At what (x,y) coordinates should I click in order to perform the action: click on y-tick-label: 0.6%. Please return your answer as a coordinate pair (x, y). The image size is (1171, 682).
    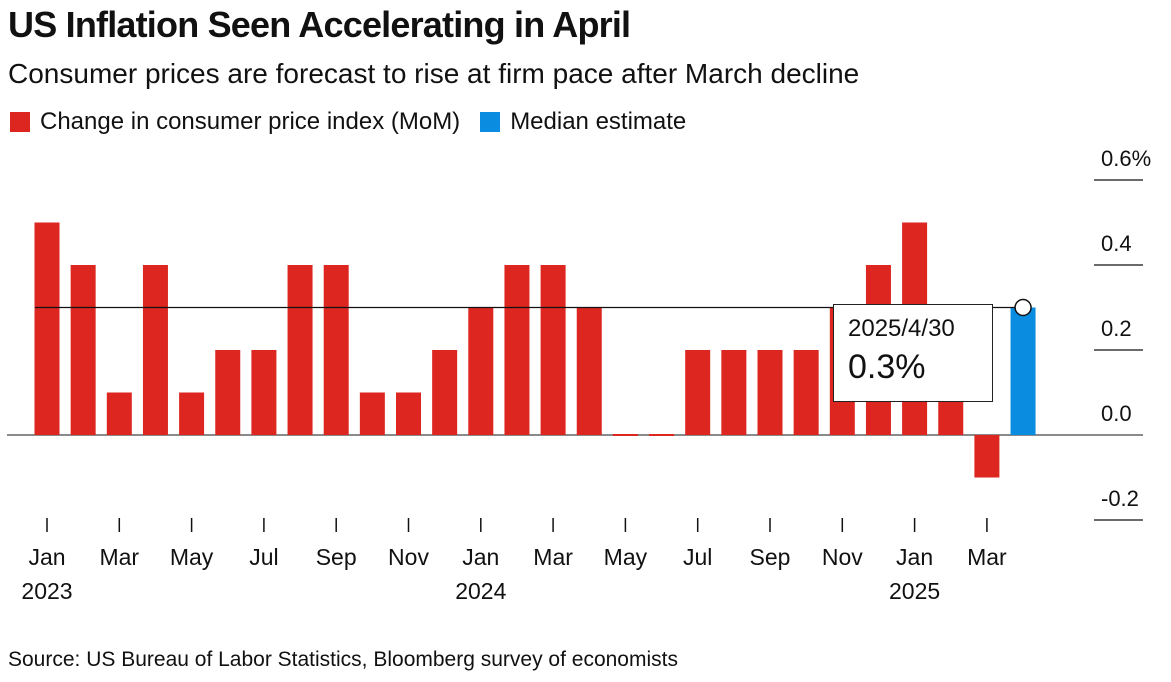
    Looking at the image, I should click on (1126, 158).